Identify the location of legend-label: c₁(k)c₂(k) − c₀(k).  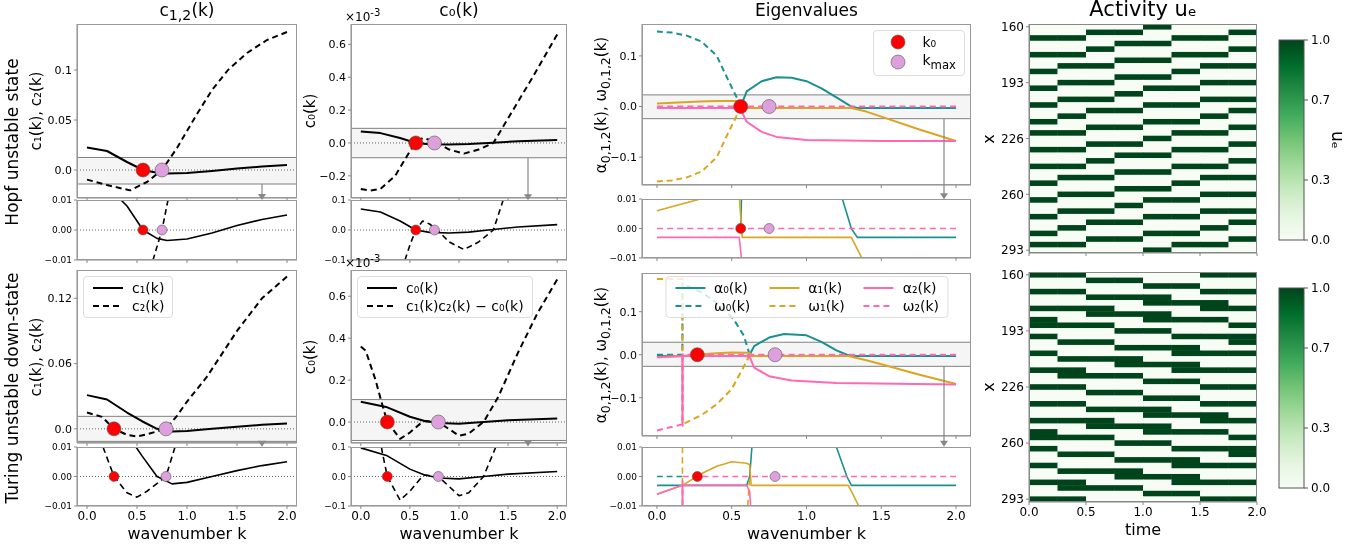
(465, 306).